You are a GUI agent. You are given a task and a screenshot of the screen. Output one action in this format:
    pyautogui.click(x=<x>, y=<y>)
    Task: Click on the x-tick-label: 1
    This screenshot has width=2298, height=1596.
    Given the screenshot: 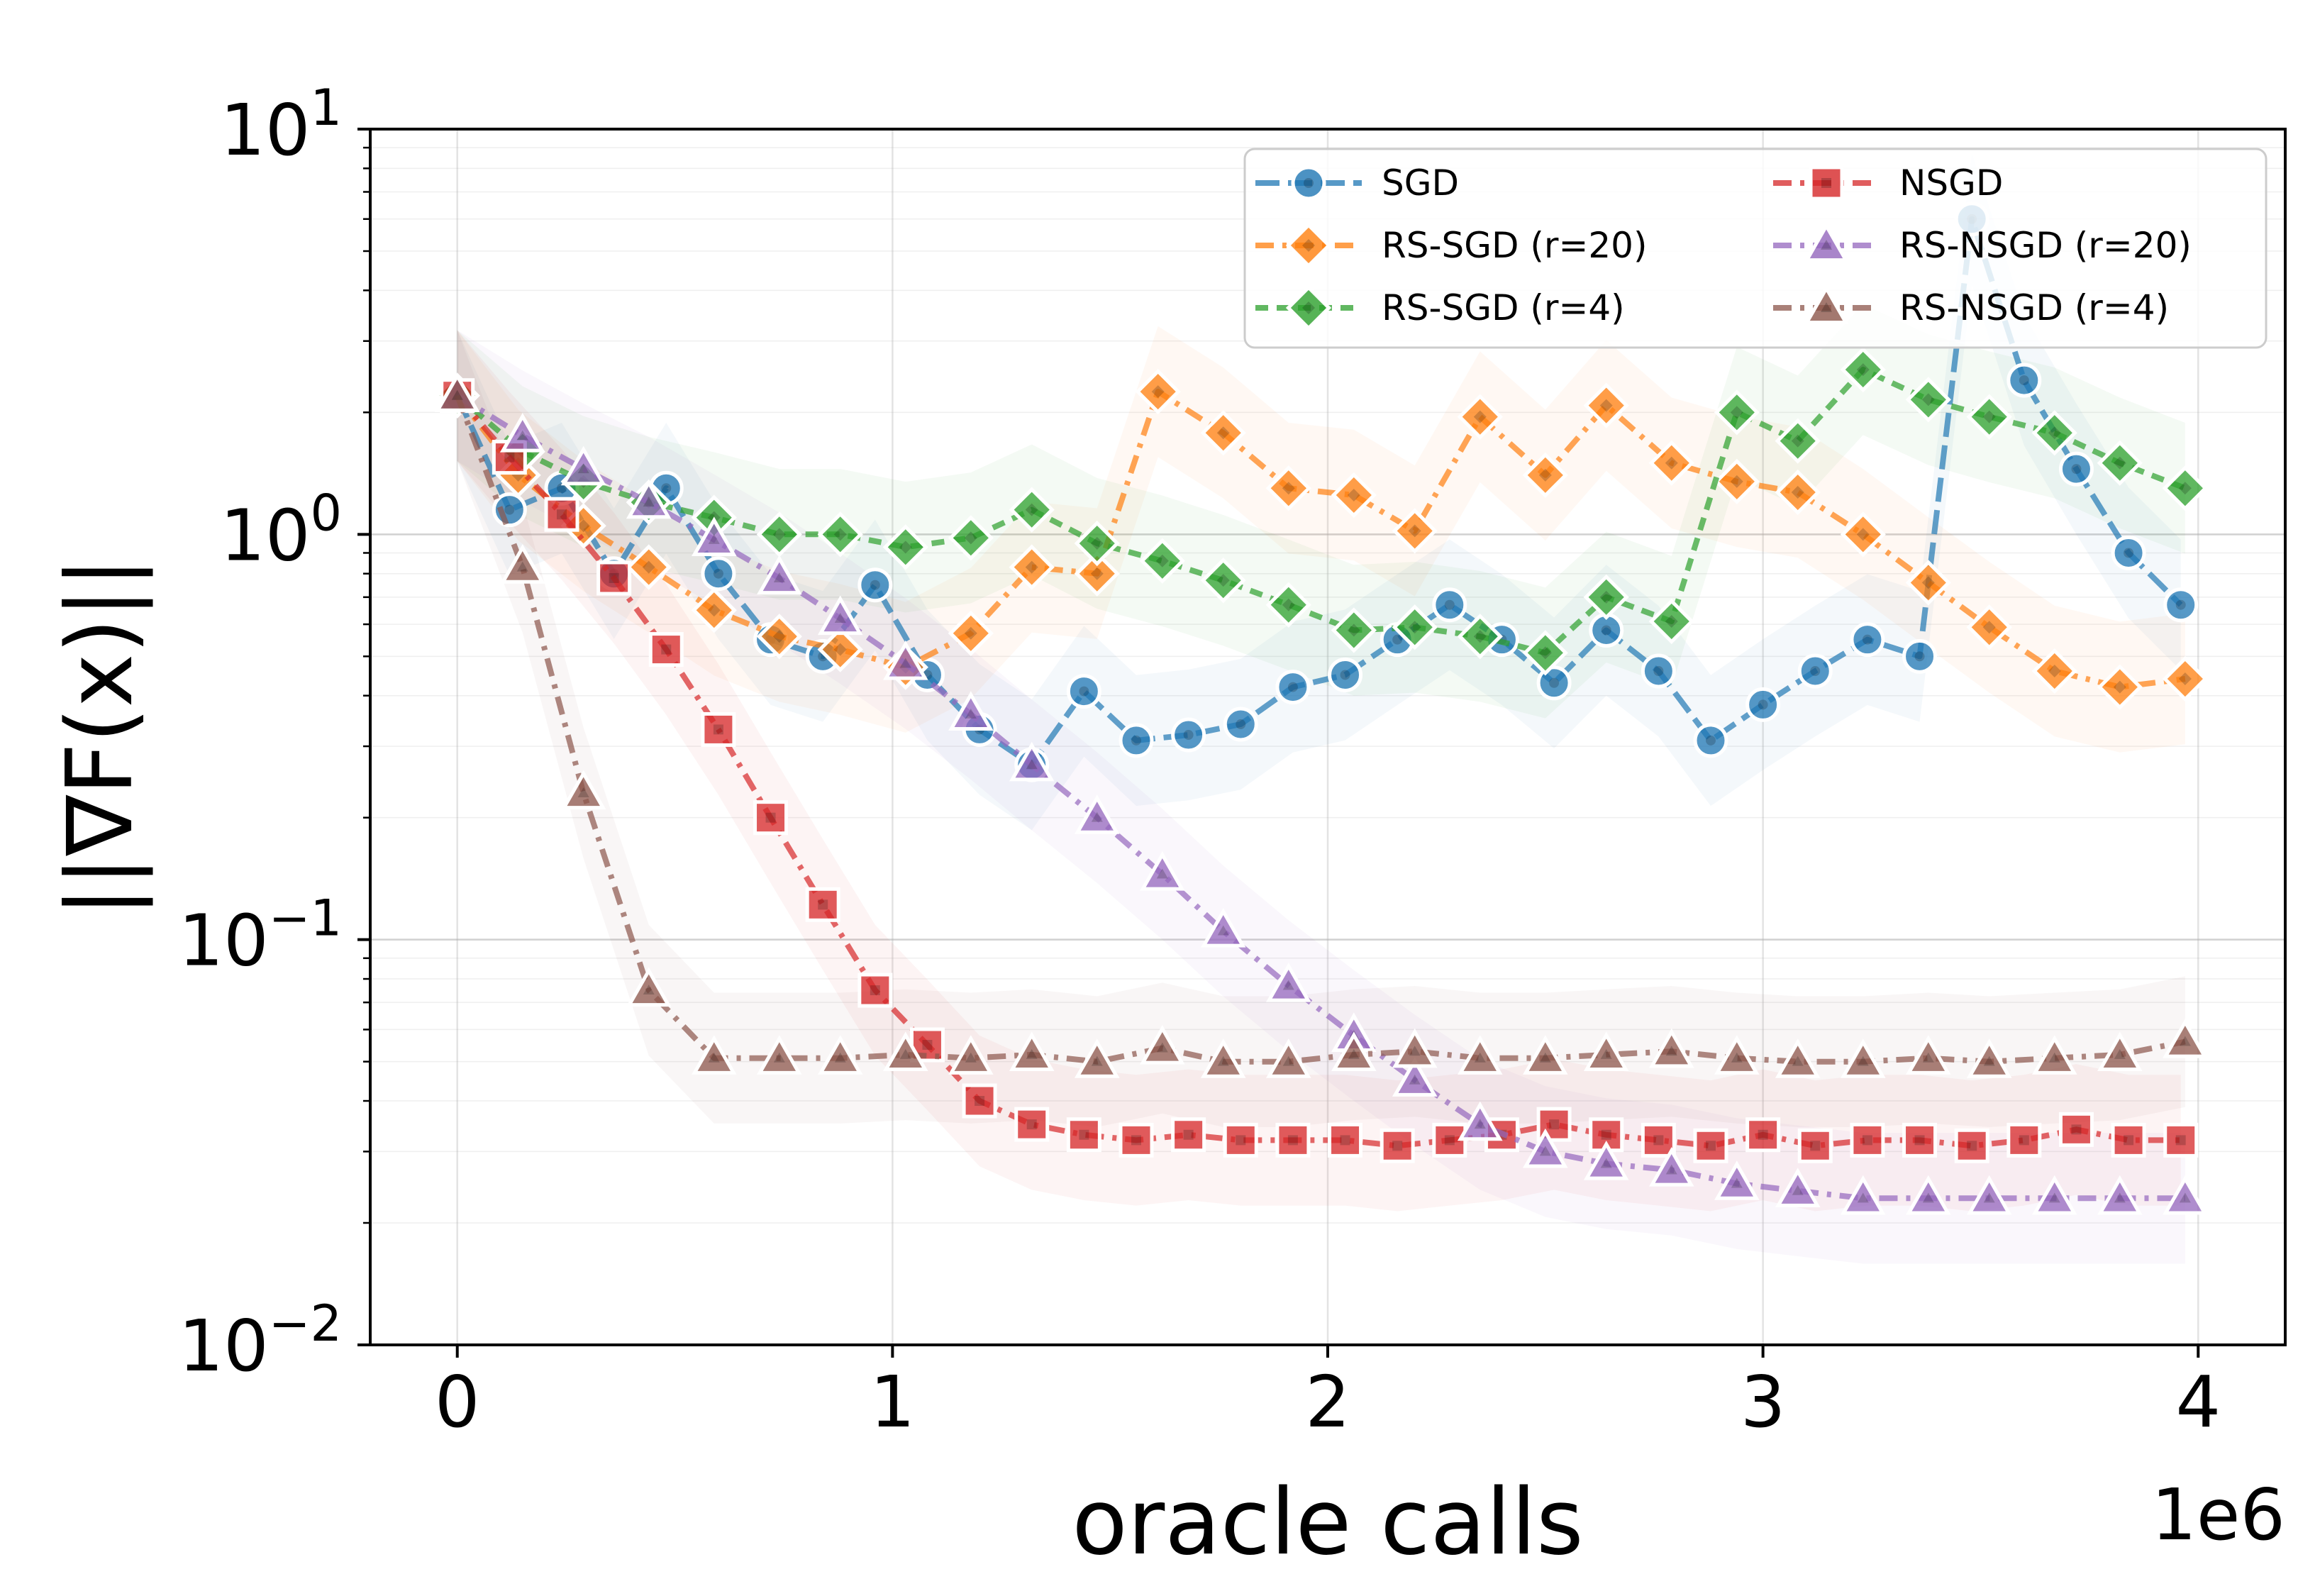 What is the action you would take?
    pyautogui.click(x=893, y=1402)
    